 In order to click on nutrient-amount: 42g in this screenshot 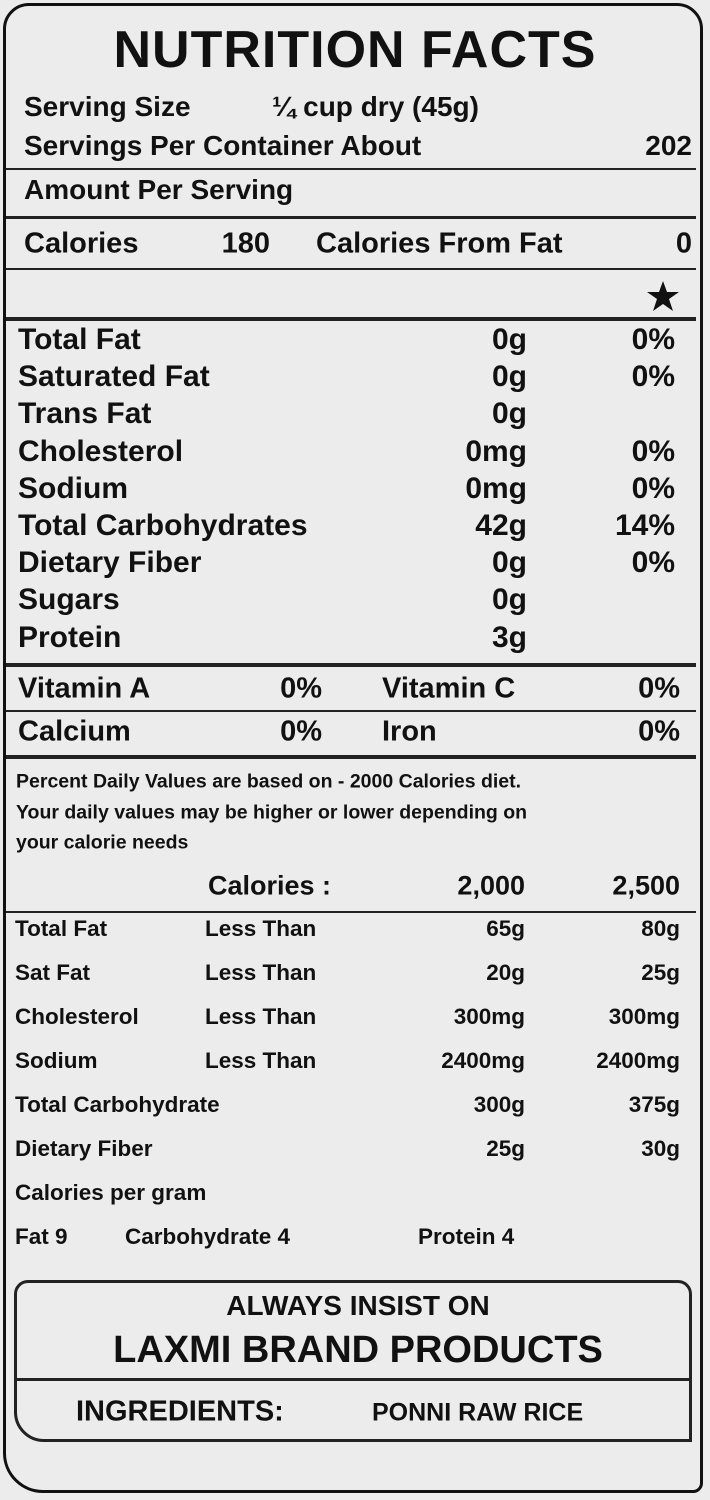, I will do `click(501, 525)`.